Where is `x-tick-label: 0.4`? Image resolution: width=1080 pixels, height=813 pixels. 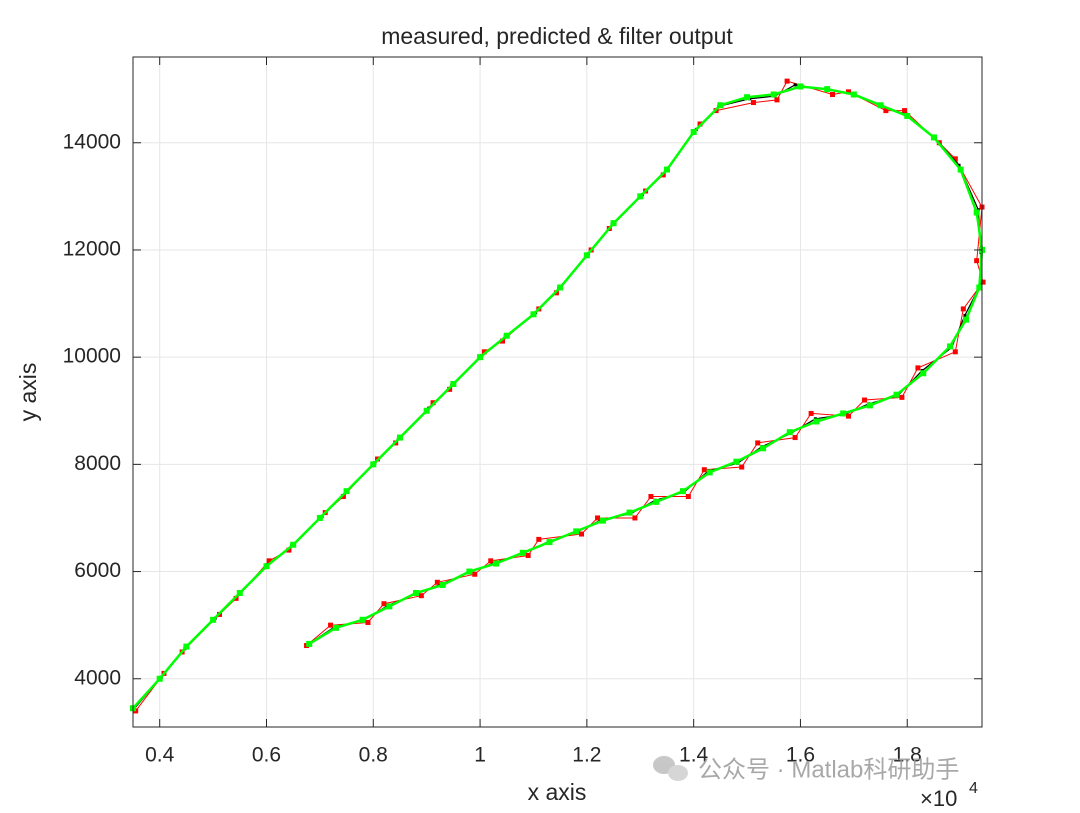 x-tick-label: 0.4 is located at coordinates (160, 755).